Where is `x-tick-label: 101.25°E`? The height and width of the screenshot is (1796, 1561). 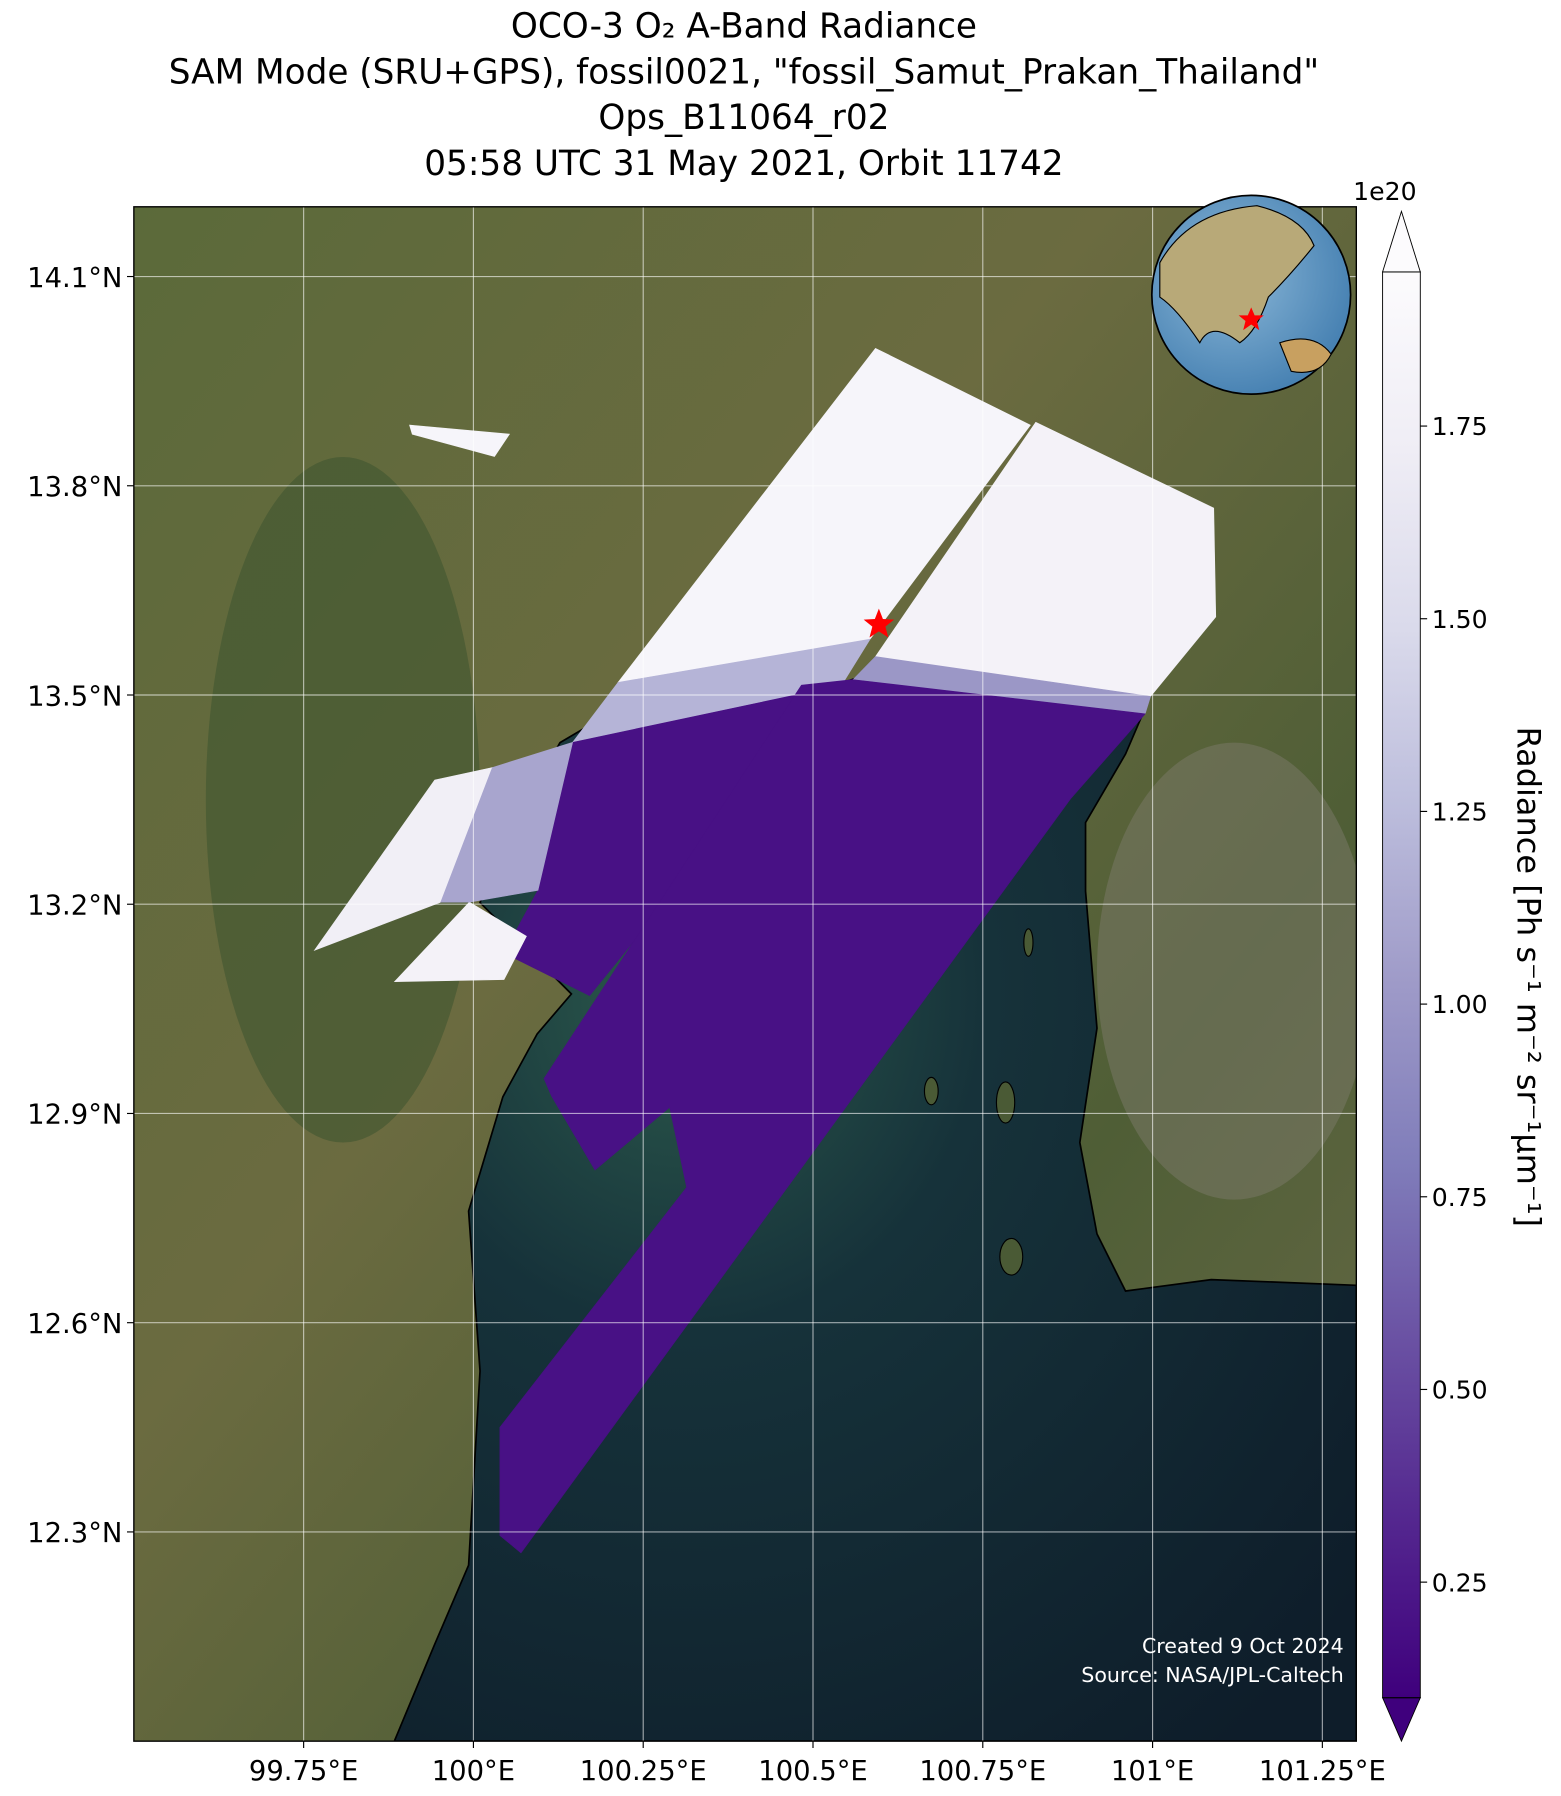
x-tick-label: 101.25°E is located at coordinates (1322, 1771).